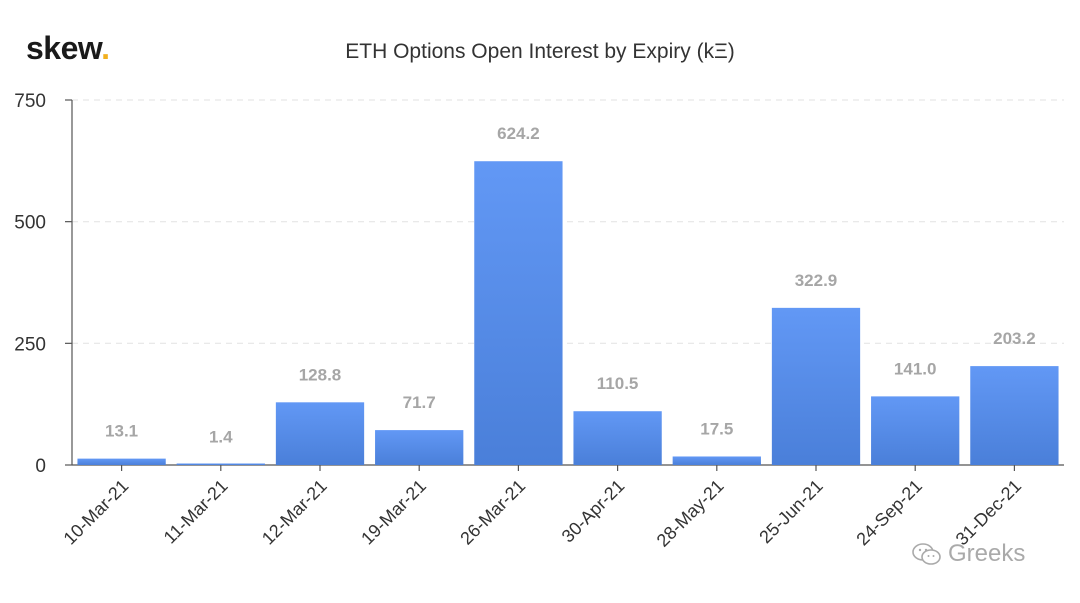  Describe the element at coordinates (987, 553) in the screenshot. I see `watermark-text: Greeks` at that location.